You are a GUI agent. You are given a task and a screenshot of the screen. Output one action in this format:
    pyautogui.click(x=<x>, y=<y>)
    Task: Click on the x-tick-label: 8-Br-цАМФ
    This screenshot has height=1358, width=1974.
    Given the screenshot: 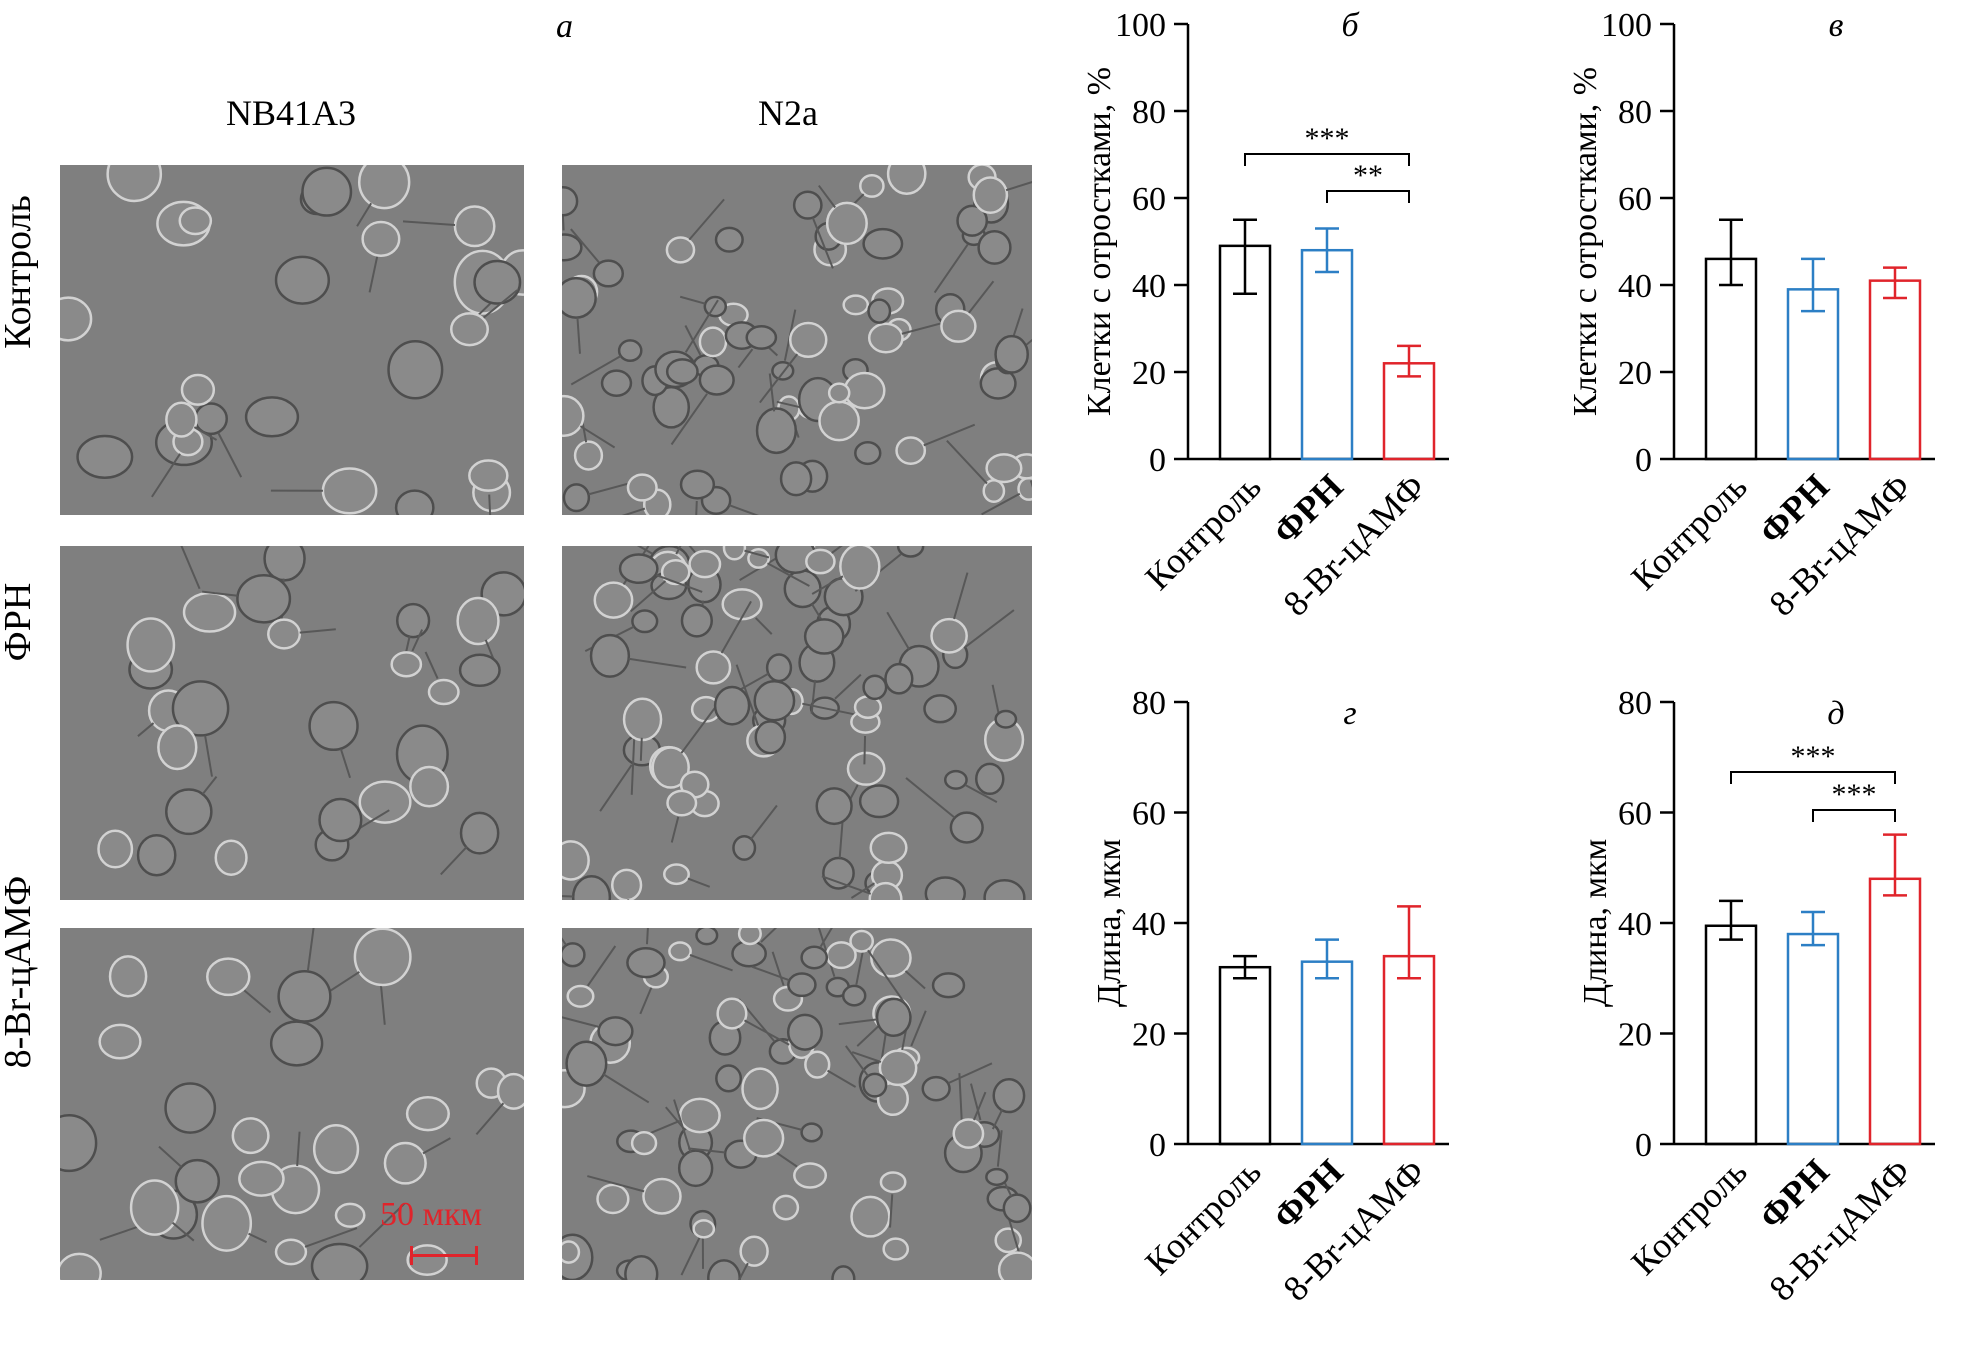 What is the action you would take?
    pyautogui.click(x=1353, y=544)
    